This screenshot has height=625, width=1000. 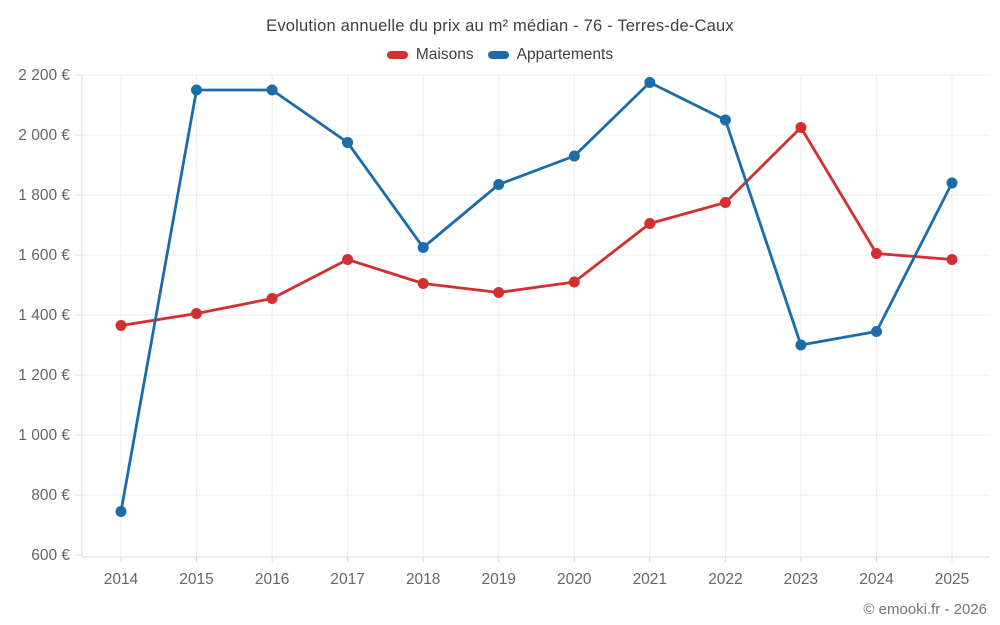 What do you see at coordinates (347, 579) in the screenshot?
I see `x-axis-label: 2017` at bounding box center [347, 579].